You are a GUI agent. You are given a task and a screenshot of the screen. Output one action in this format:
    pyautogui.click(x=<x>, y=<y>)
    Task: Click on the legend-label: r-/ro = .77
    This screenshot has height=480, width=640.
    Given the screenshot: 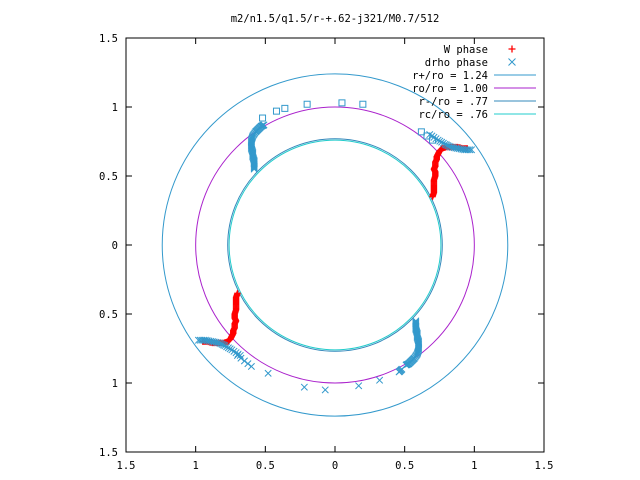 What is the action you would take?
    pyautogui.click(x=453, y=102)
    